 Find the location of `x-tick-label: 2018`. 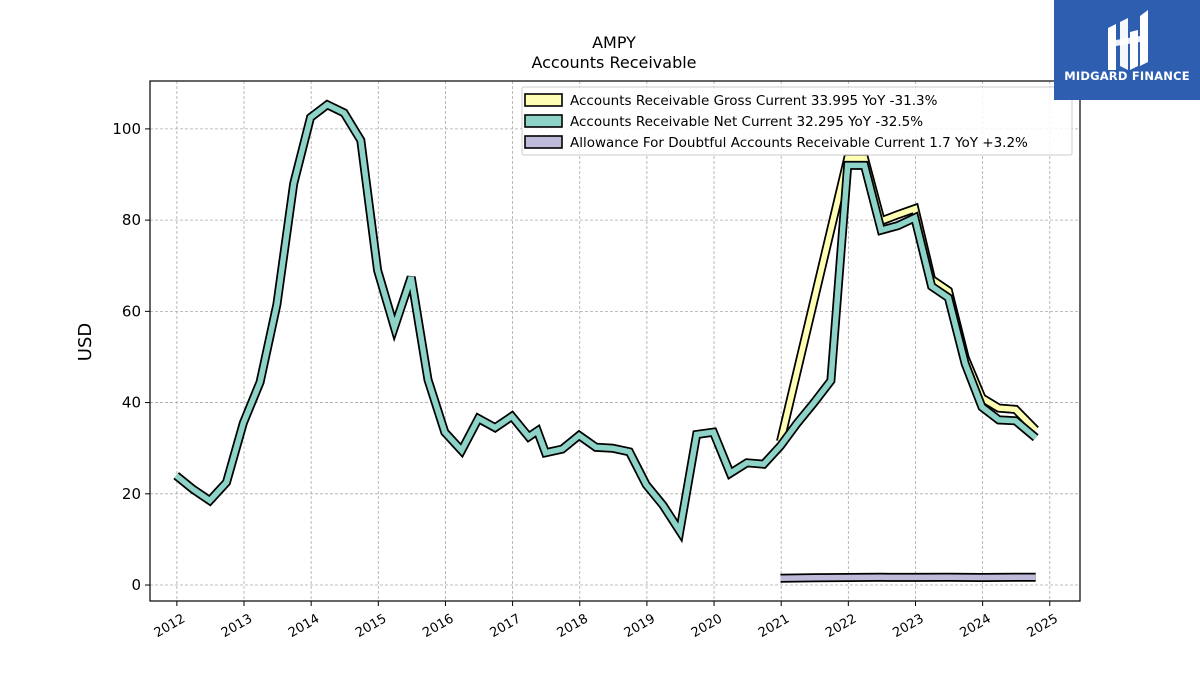

x-tick-label: 2018 is located at coordinates (573, 626).